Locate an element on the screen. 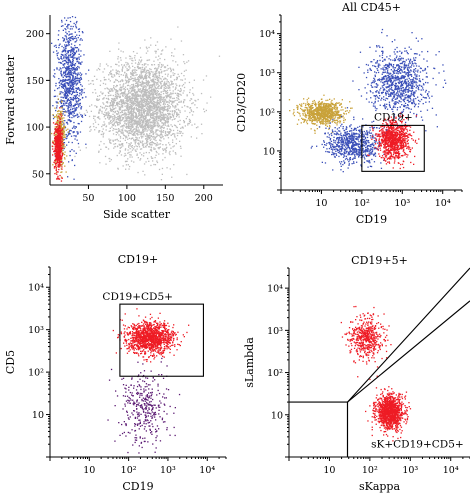 The width and height of the screenshot is (470, 500). y-tick-label: 200 is located at coordinates (35, 34).